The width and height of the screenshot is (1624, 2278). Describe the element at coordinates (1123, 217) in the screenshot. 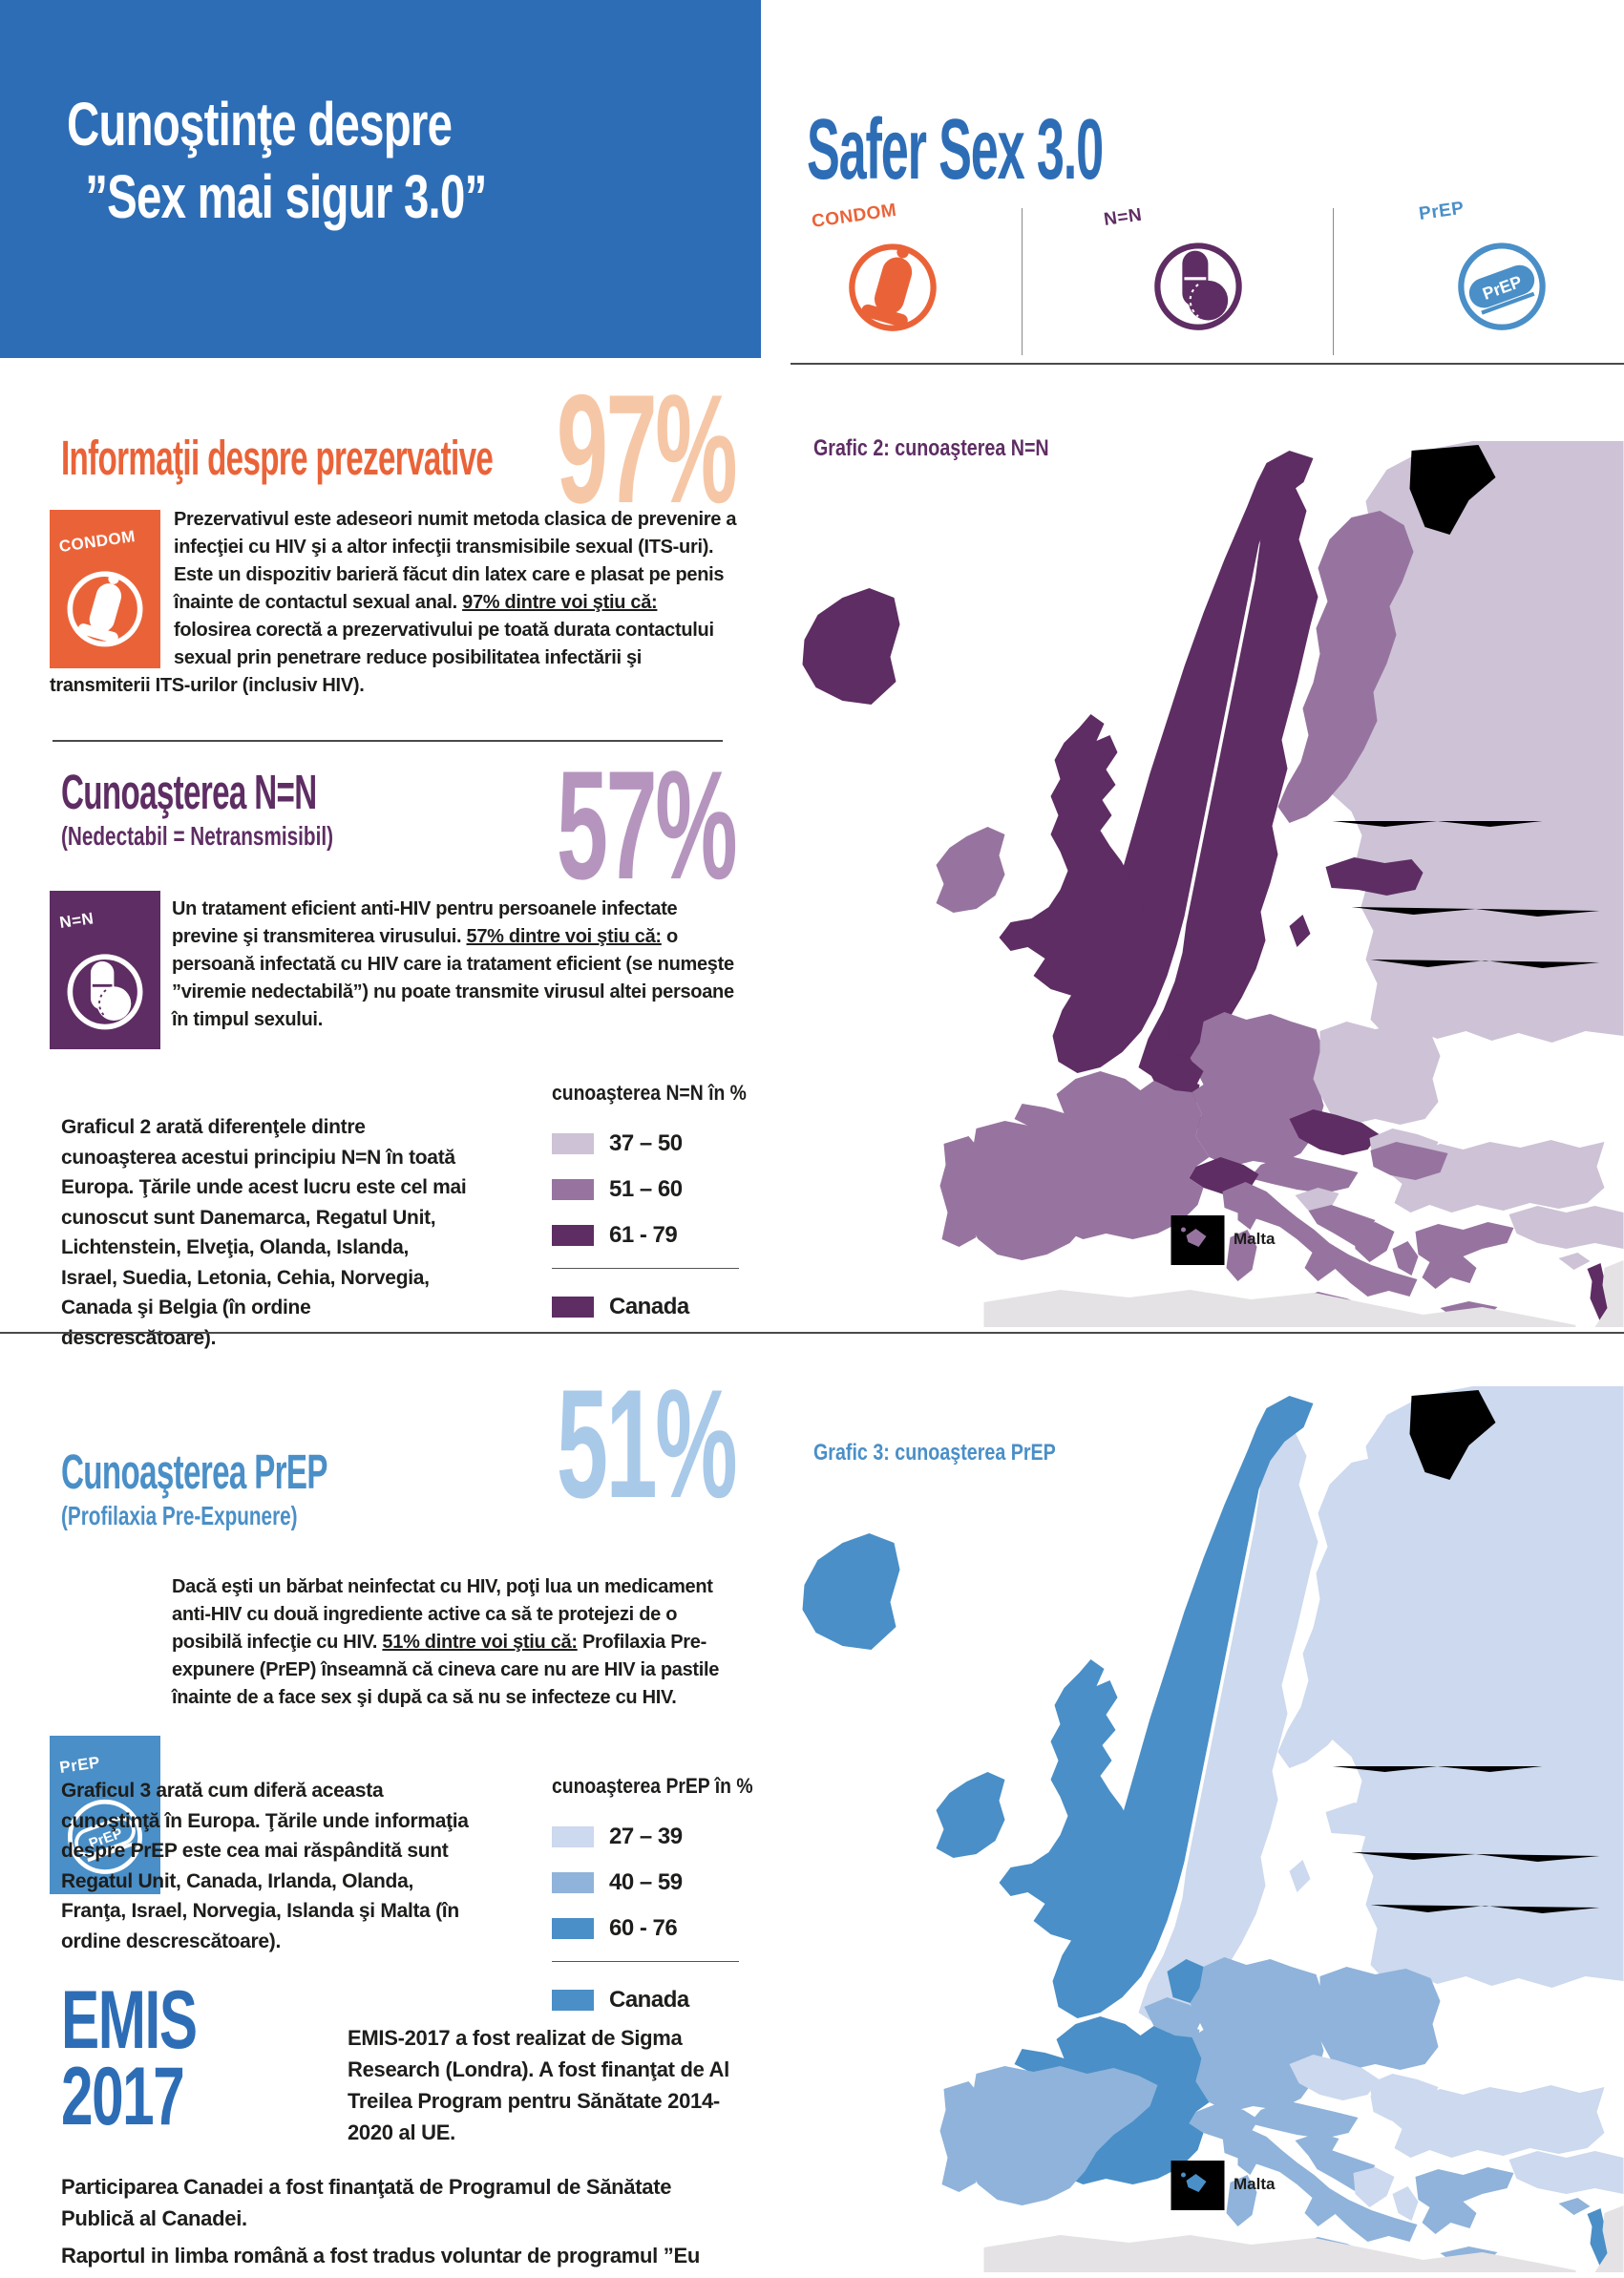

I see `nn-label: N=N` at that location.